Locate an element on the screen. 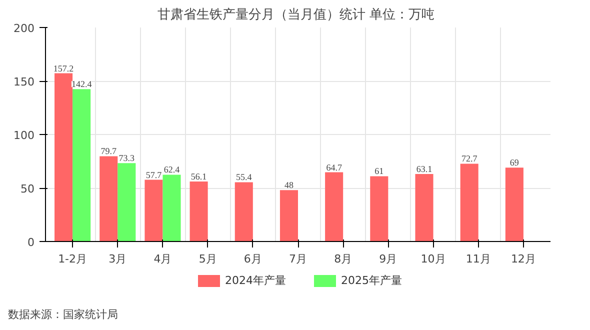 Image resolution: width=590 pixels, height=330 pixels. chart-title: 甘肃省生铁产量分月（当月值）统计 单位：万吨 is located at coordinates (296, 15).